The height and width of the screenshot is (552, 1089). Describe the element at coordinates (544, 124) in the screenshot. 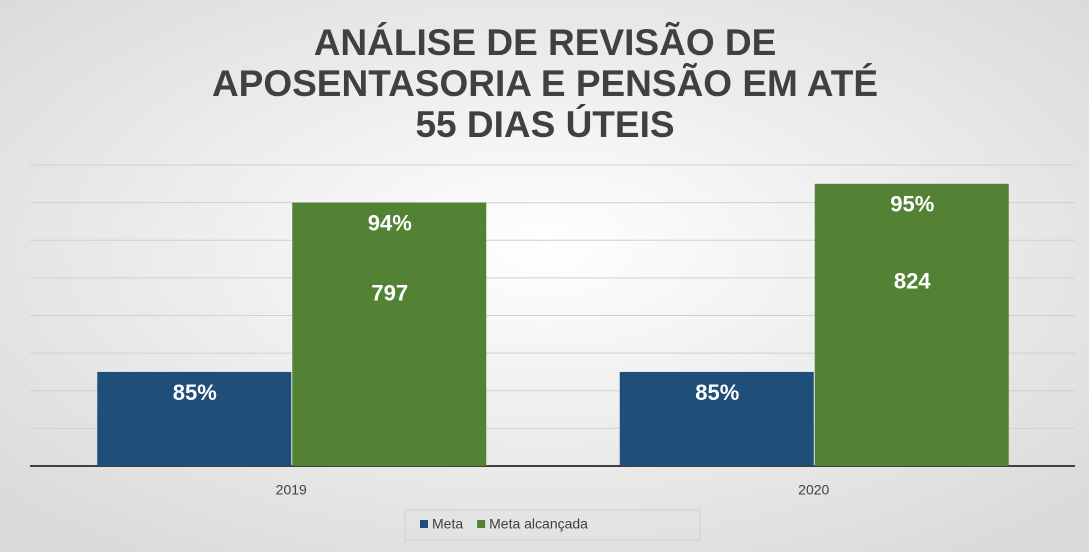

I see `chart-title: 55 DIAS ÚTEIS` at that location.